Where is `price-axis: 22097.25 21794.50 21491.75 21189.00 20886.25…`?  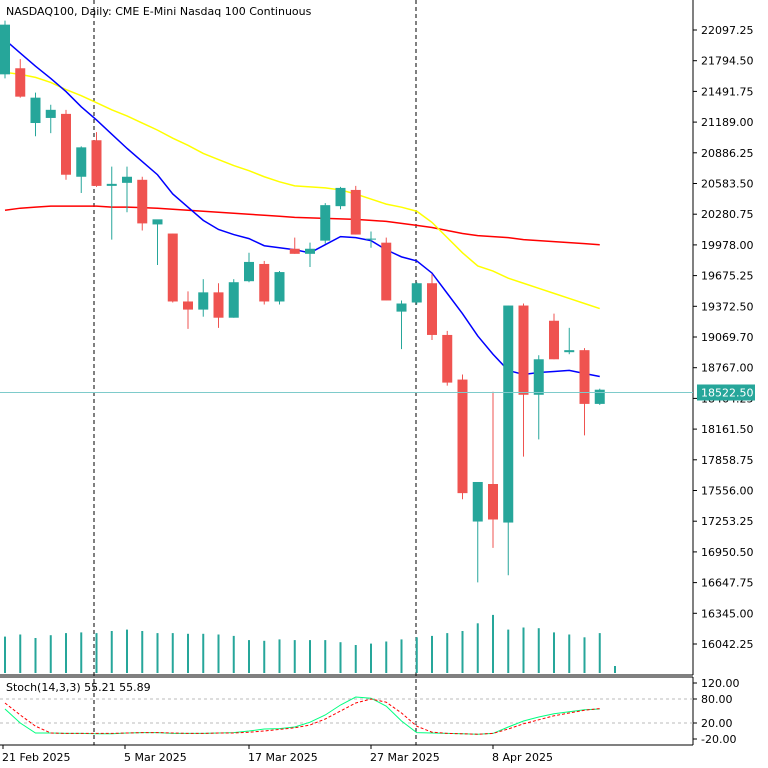 price-axis: 22097.25 21794.50 21491.75 21189.00 20886.25… is located at coordinates (723, 337).